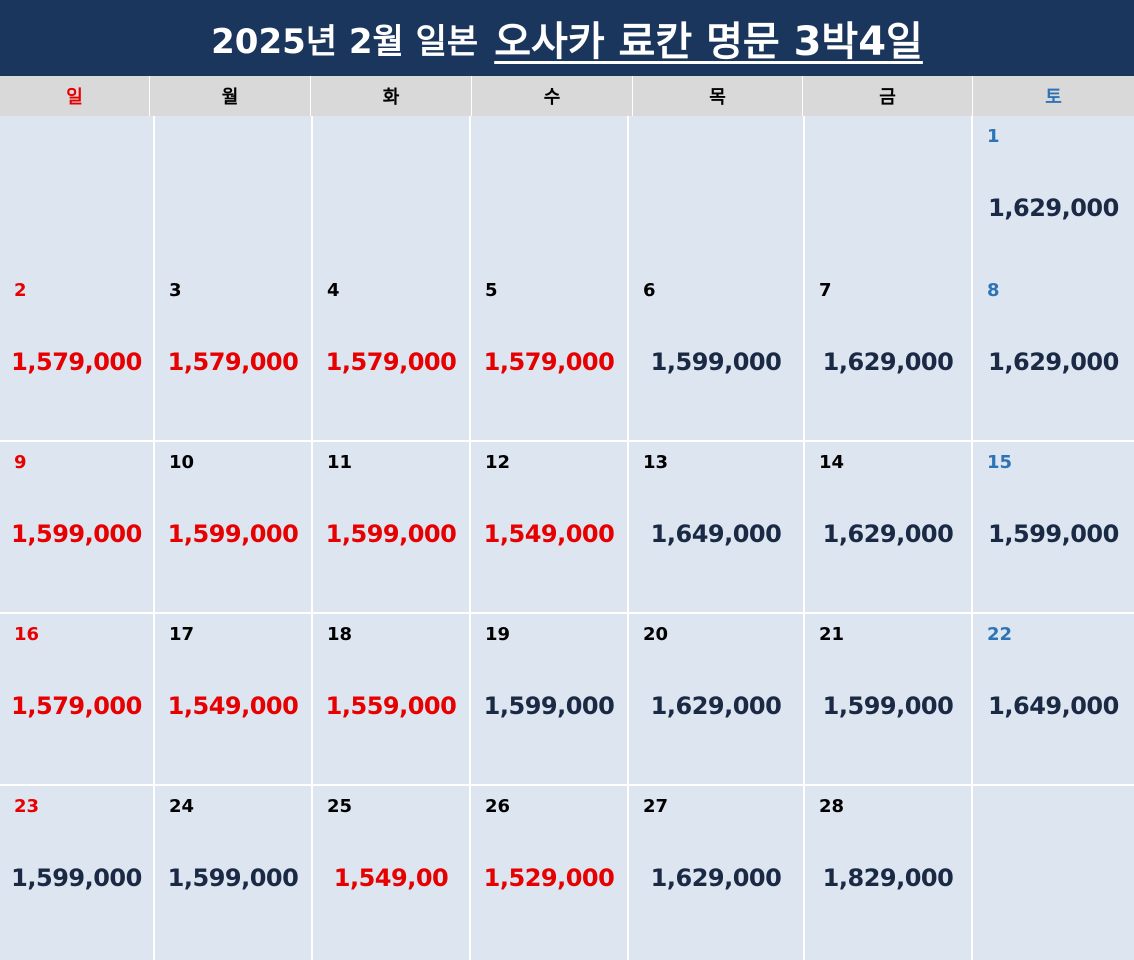  What do you see at coordinates (1053, 97) in the screenshot?
I see `weekday-saturday: 토` at bounding box center [1053, 97].